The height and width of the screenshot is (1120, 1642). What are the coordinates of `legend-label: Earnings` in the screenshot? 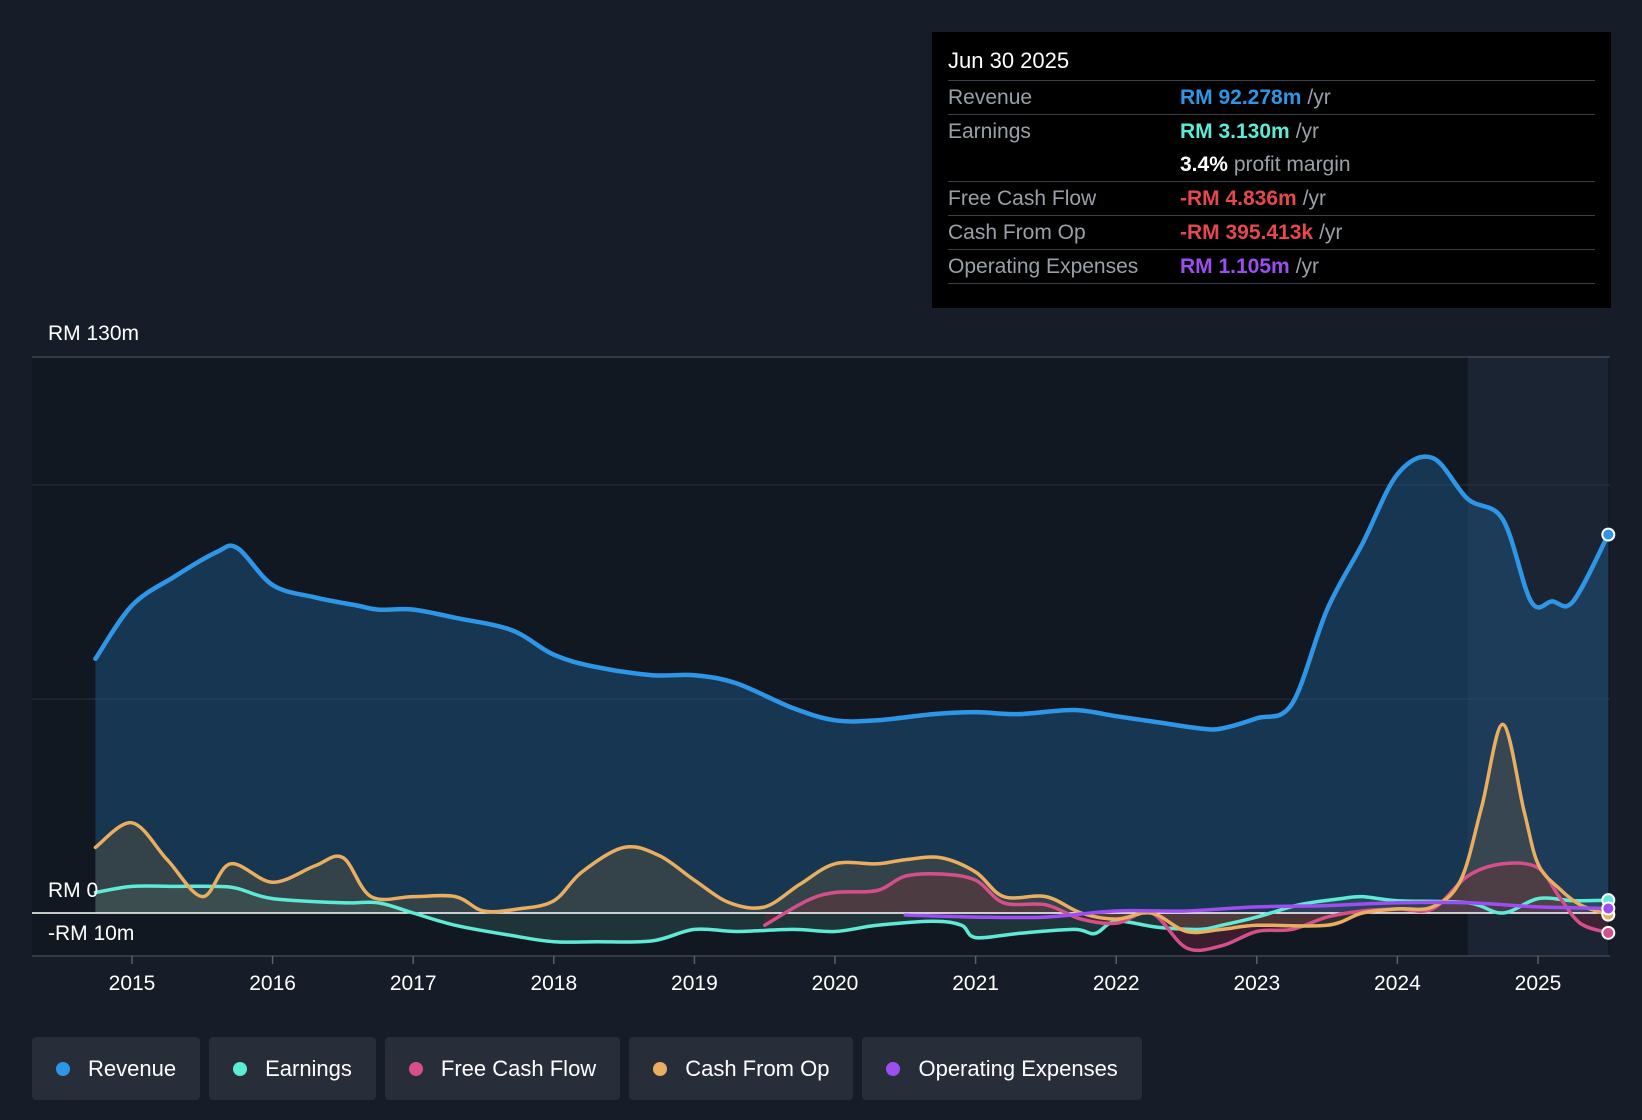 It's located at (308, 1068).